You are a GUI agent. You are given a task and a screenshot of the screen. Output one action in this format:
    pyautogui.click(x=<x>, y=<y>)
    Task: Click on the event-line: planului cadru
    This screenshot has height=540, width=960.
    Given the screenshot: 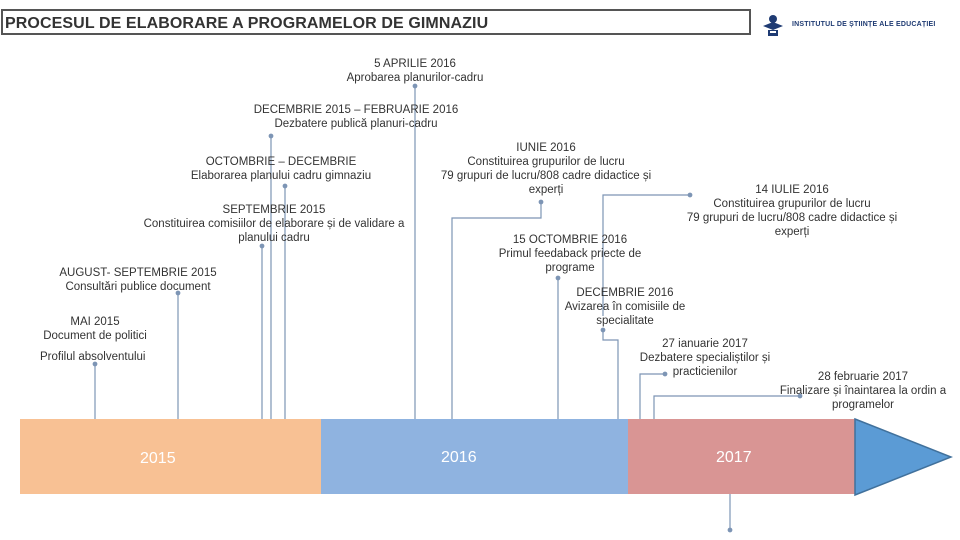 What is the action you would take?
    pyautogui.click(x=274, y=238)
    